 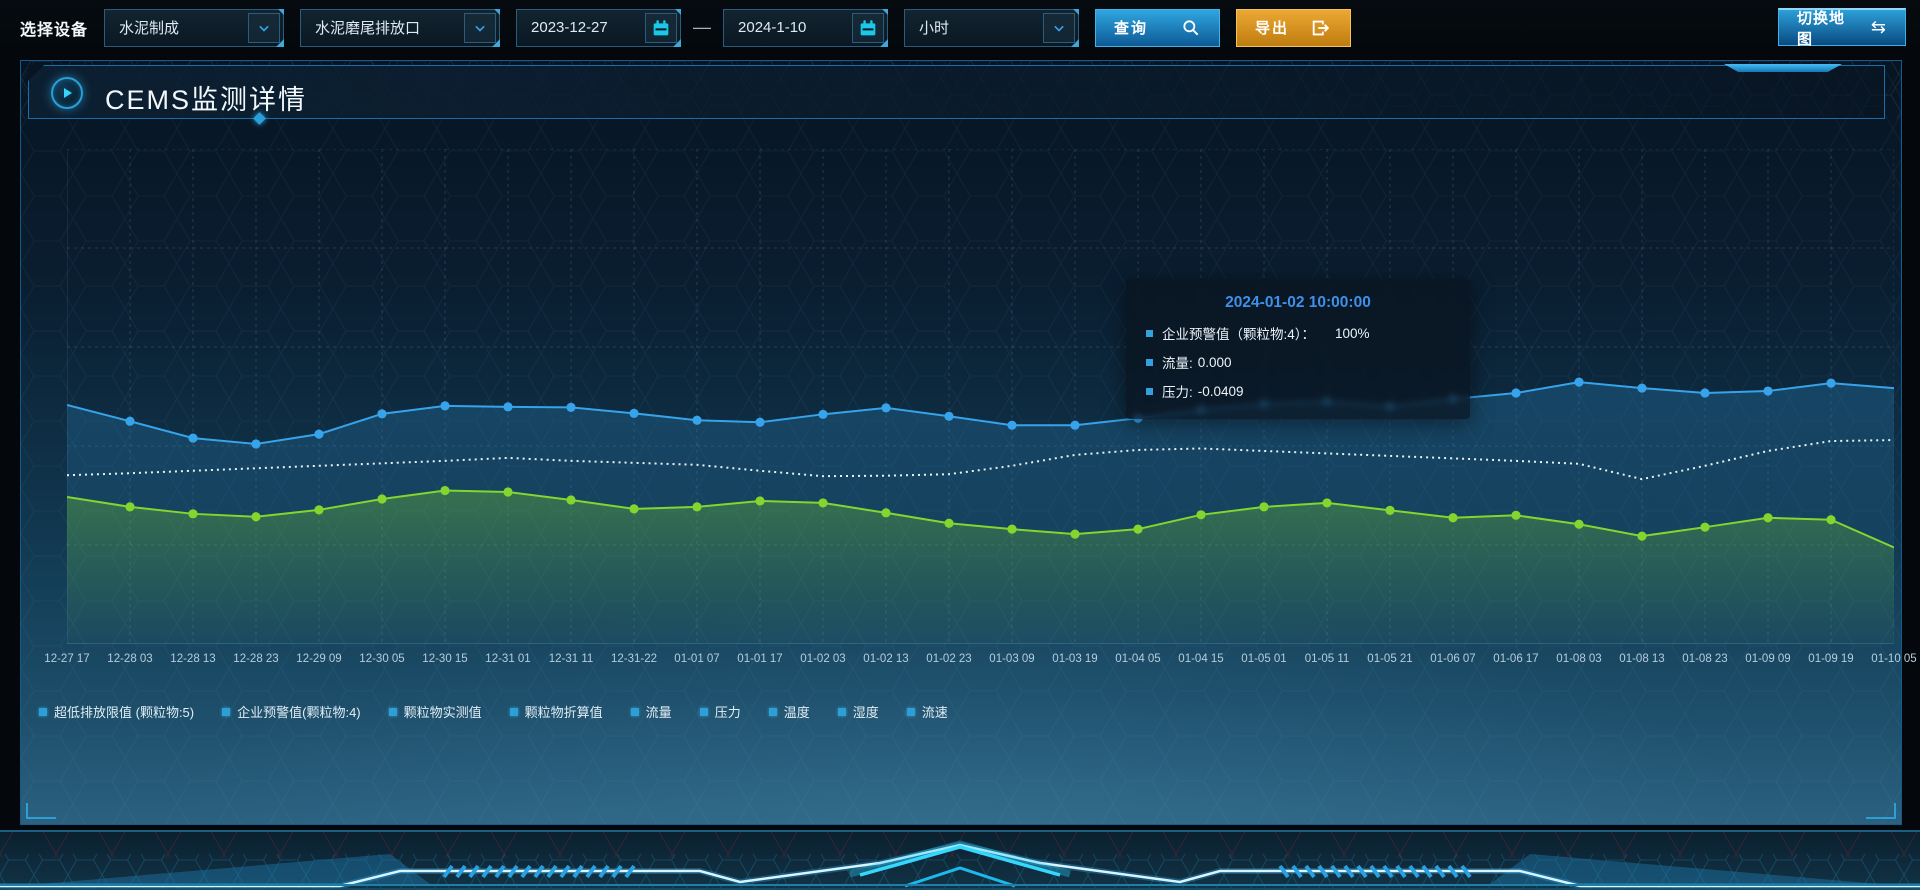 What do you see at coordinates (634, 659) in the screenshot?
I see `x-axis-tick-label: 12-31-22` at bounding box center [634, 659].